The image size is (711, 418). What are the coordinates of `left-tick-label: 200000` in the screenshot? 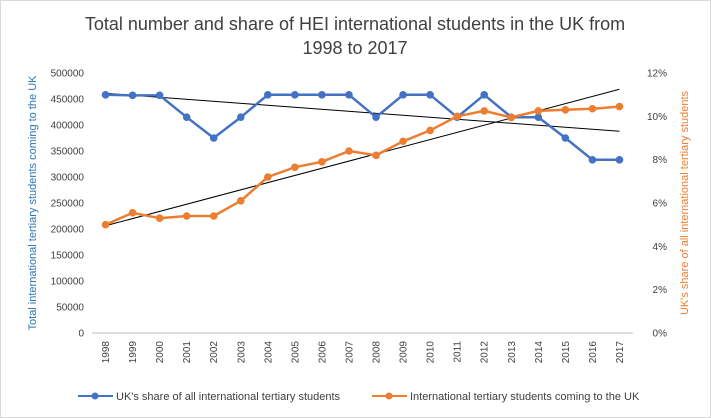 It's located at (68, 230).